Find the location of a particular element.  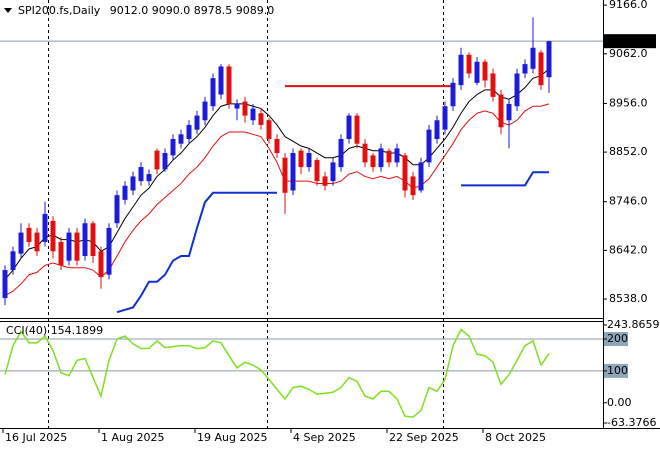

cci-name: CCI(40) is located at coordinates (26, 330).